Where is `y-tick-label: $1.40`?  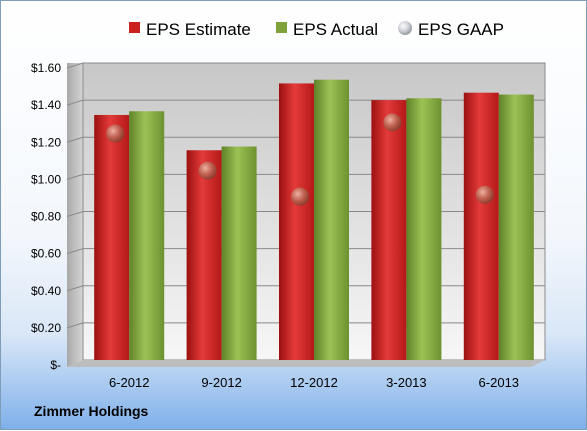 y-tick-label: $1.40 is located at coordinates (46, 105).